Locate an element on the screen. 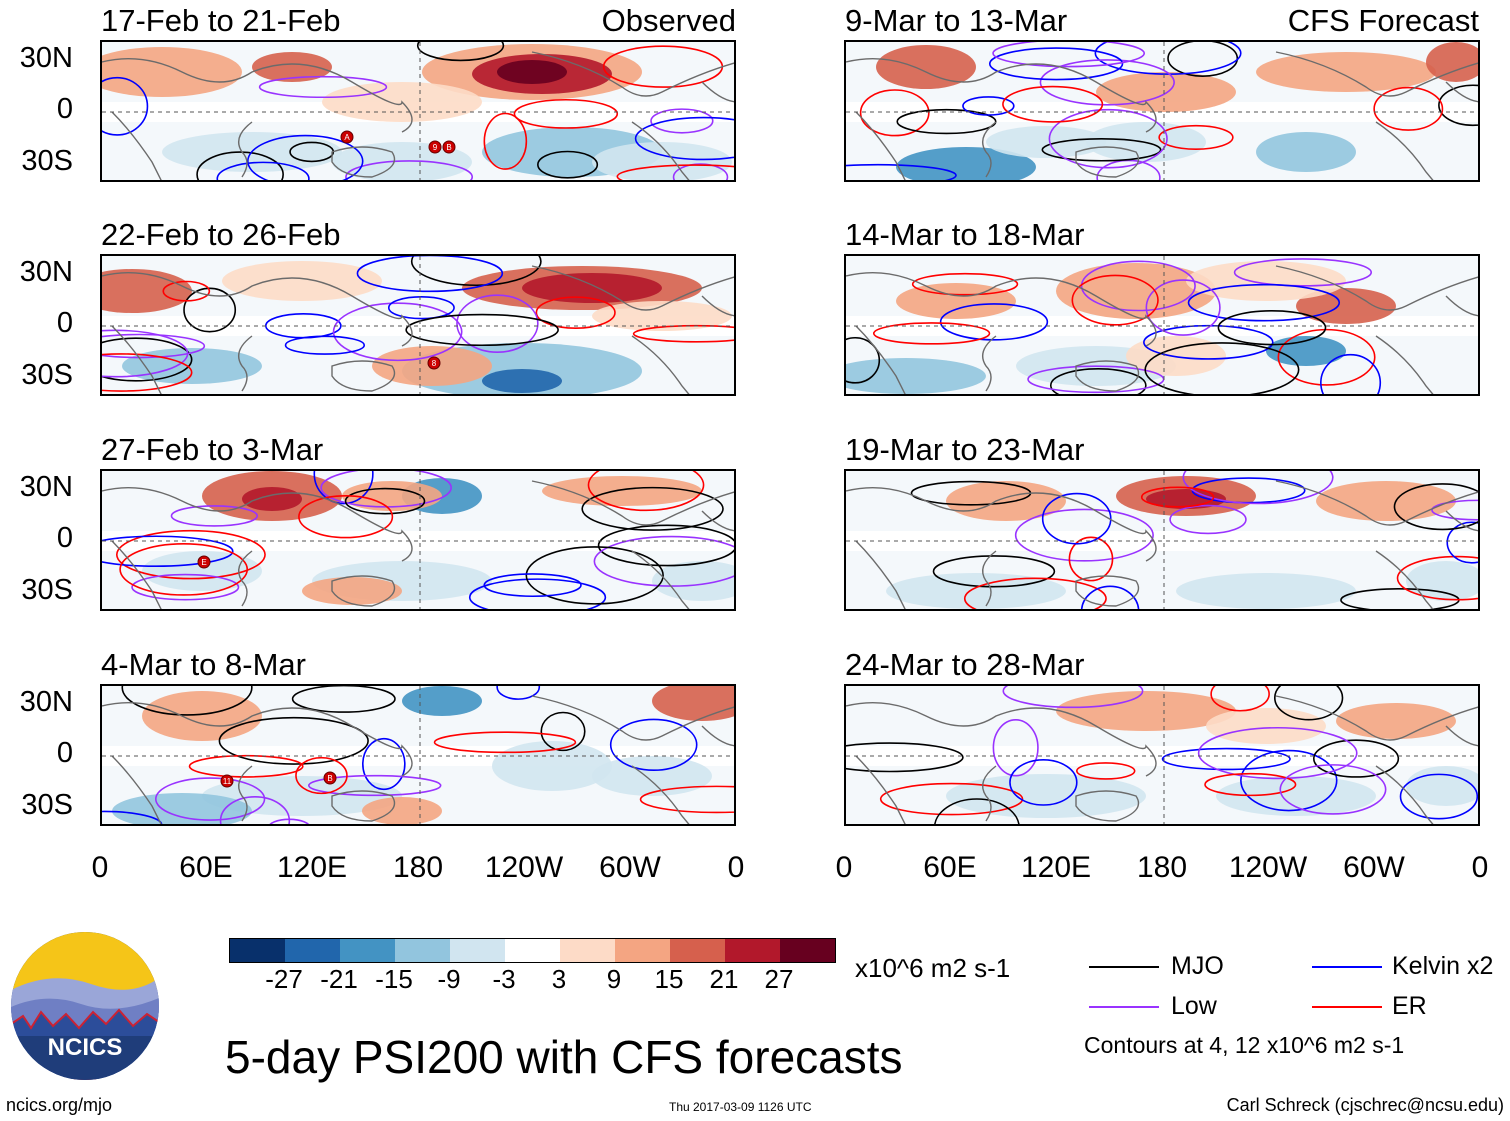  y-tick-label: 30S is located at coordinates (47, 805).